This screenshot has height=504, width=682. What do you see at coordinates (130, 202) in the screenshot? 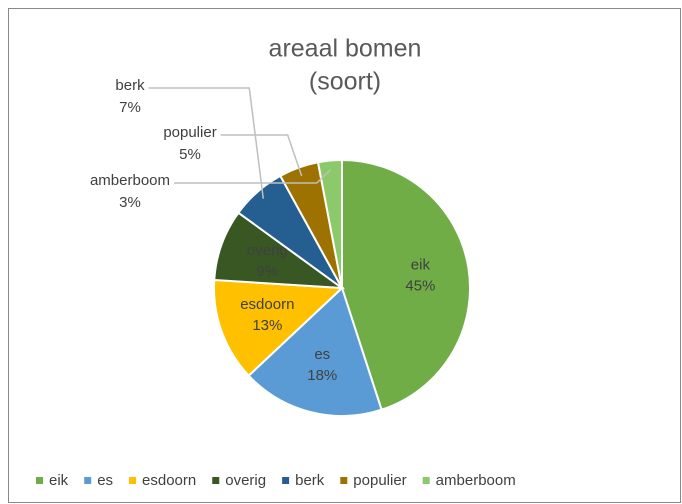
I see `slice-value-label: 3%` at bounding box center [130, 202].